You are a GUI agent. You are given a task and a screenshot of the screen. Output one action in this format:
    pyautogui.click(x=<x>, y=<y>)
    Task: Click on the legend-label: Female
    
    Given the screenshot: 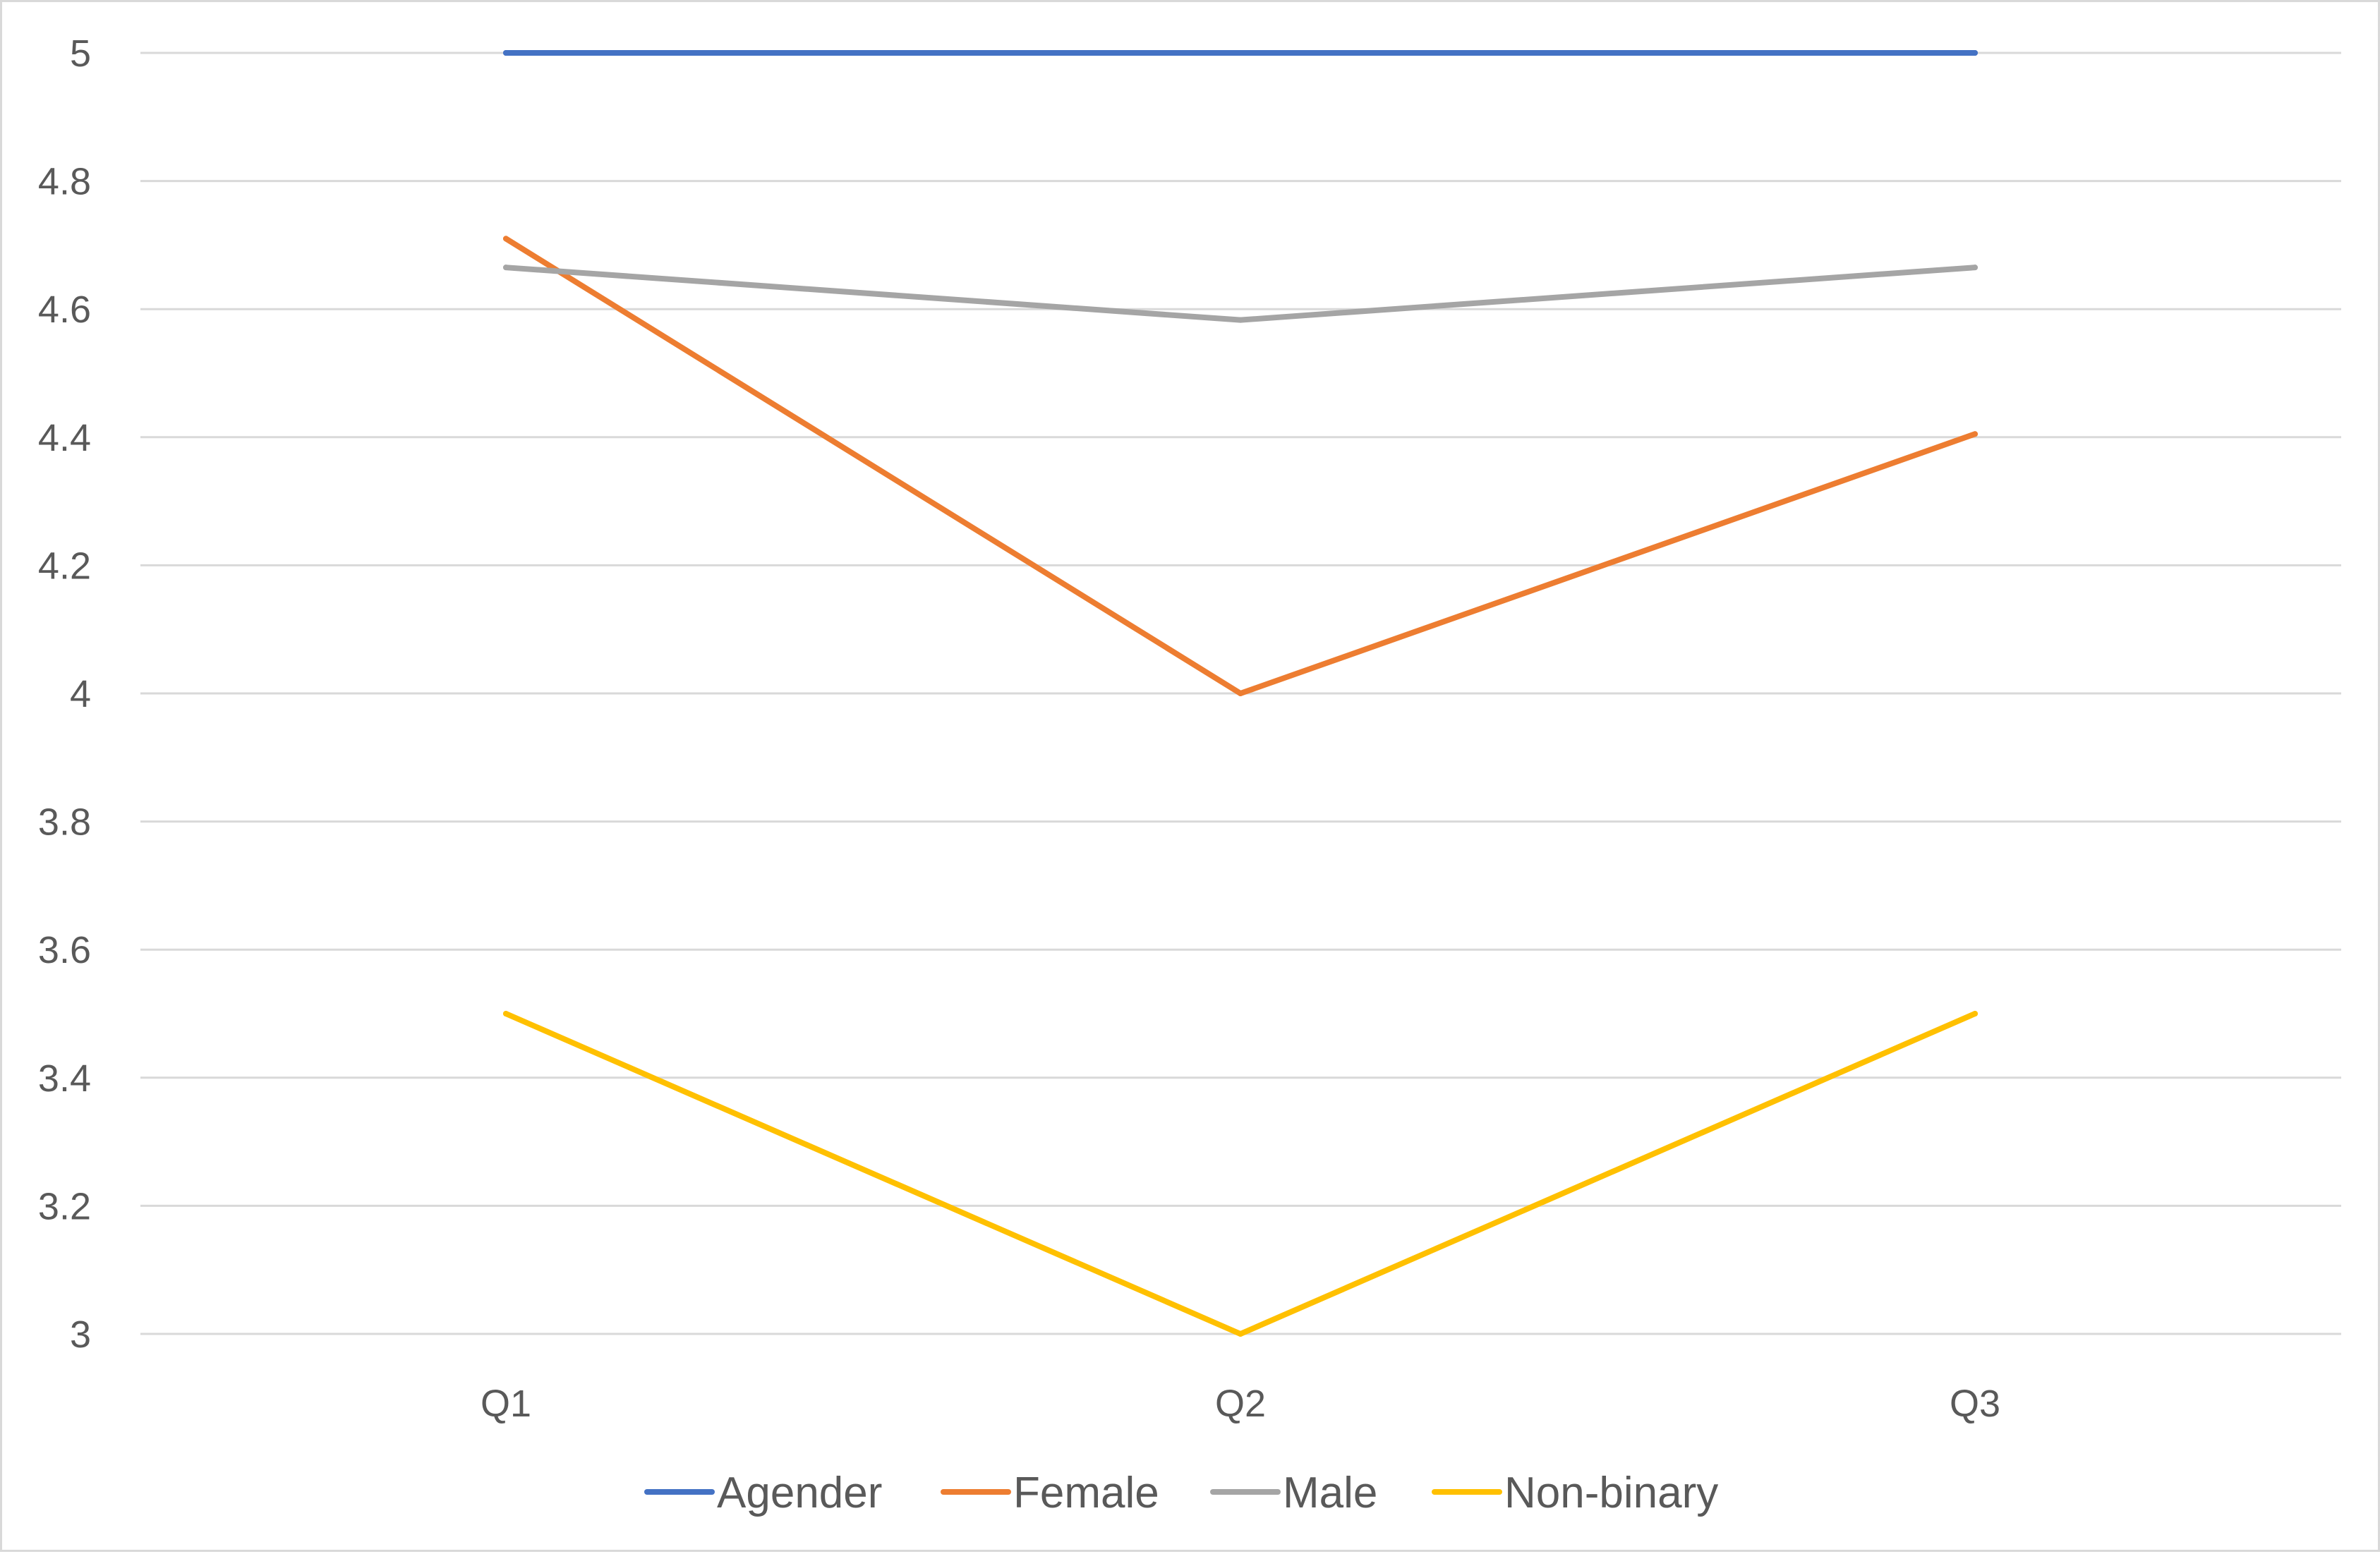 What is the action you would take?
    pyautogui.click(x=1086, y=1493)
    